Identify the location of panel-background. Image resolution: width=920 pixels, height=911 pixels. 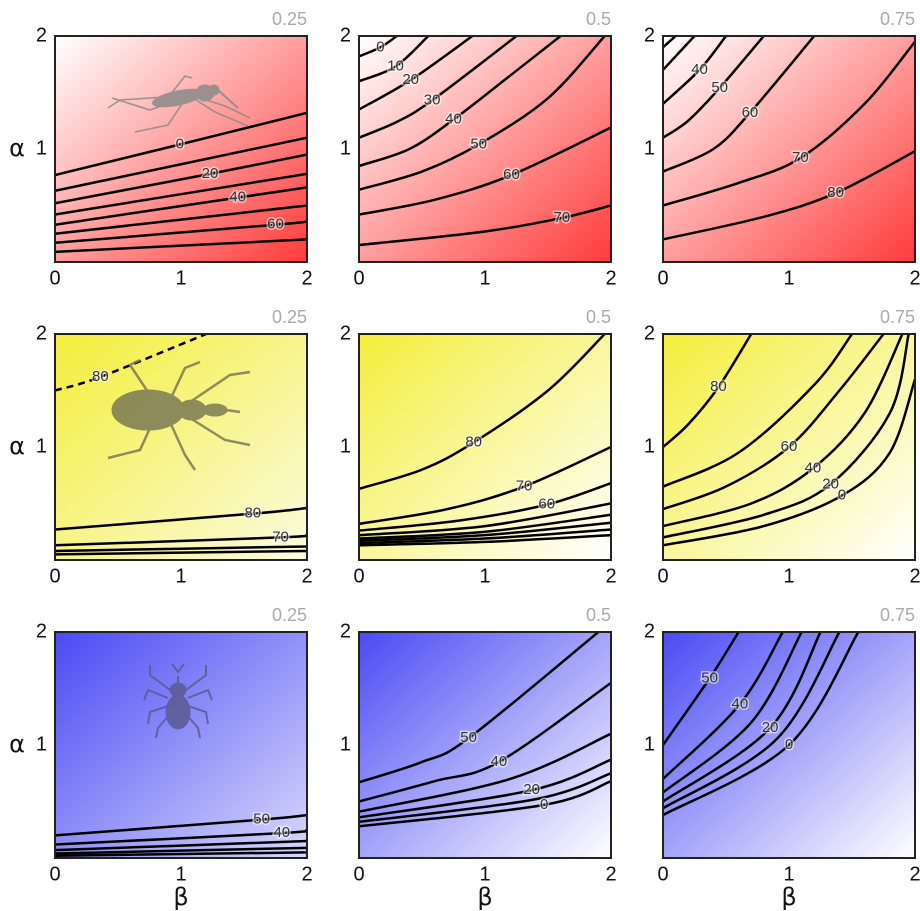
(789, 149).